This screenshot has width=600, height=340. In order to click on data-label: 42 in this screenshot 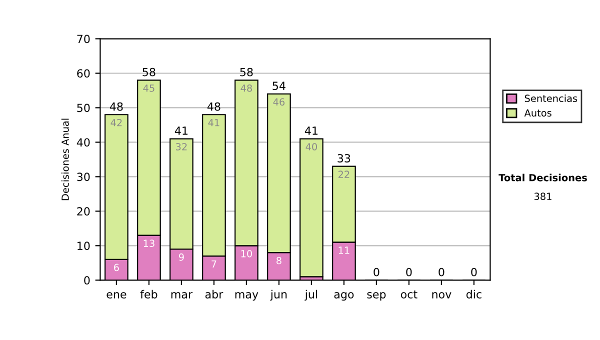, I will do `click(116, 122)`.